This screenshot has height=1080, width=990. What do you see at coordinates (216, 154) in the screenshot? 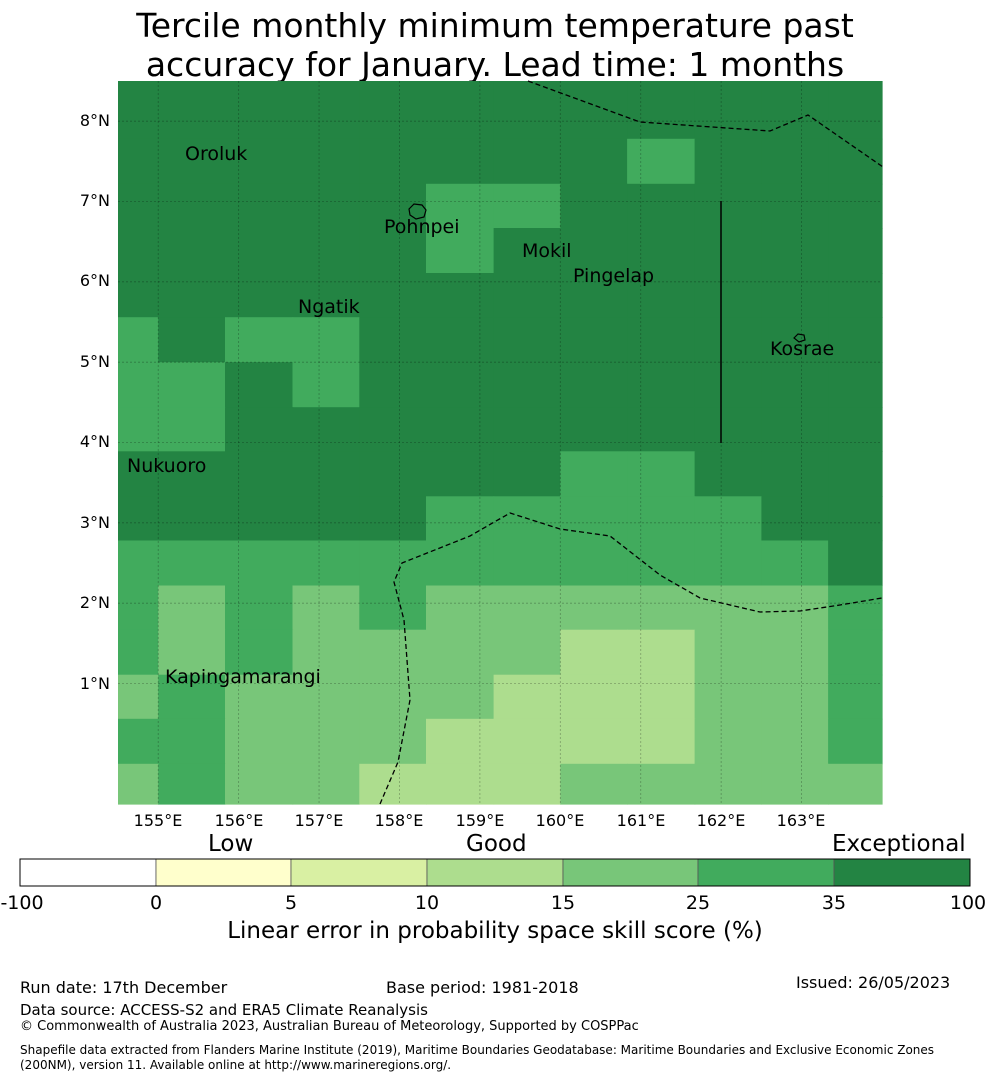
I see `place-label-oroluk: Oroluk` at bounding box center [216, 154].